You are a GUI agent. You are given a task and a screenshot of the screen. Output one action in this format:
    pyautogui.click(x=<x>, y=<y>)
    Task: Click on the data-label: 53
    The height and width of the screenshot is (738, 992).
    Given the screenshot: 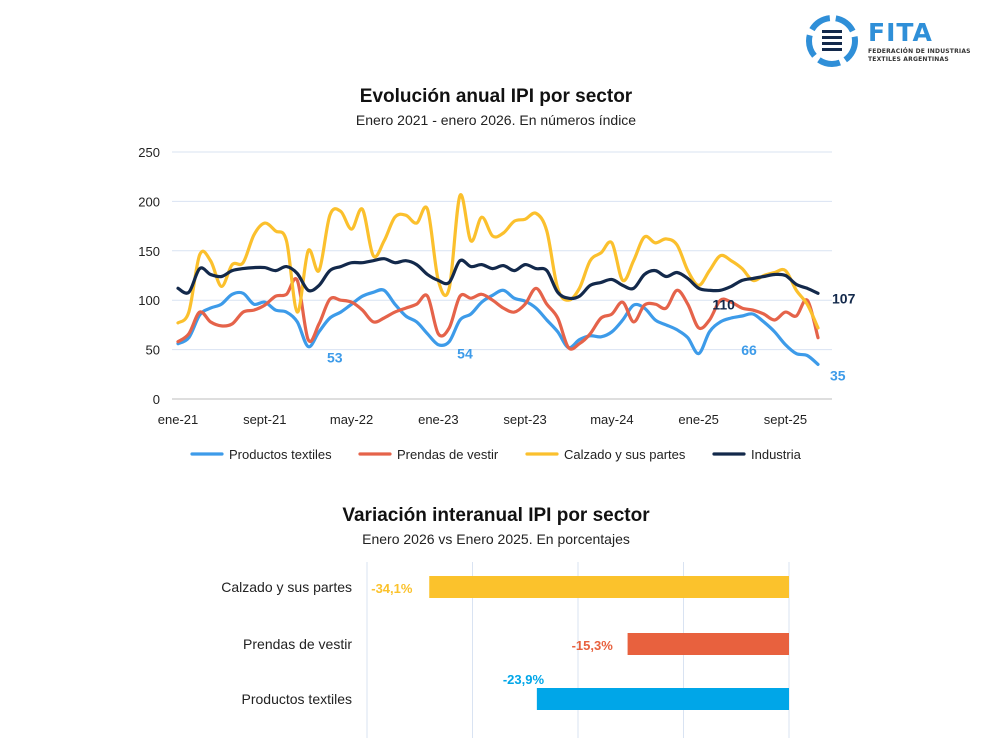 What is the action you would take?
    pyautogui.click(x=335, y=358)
    